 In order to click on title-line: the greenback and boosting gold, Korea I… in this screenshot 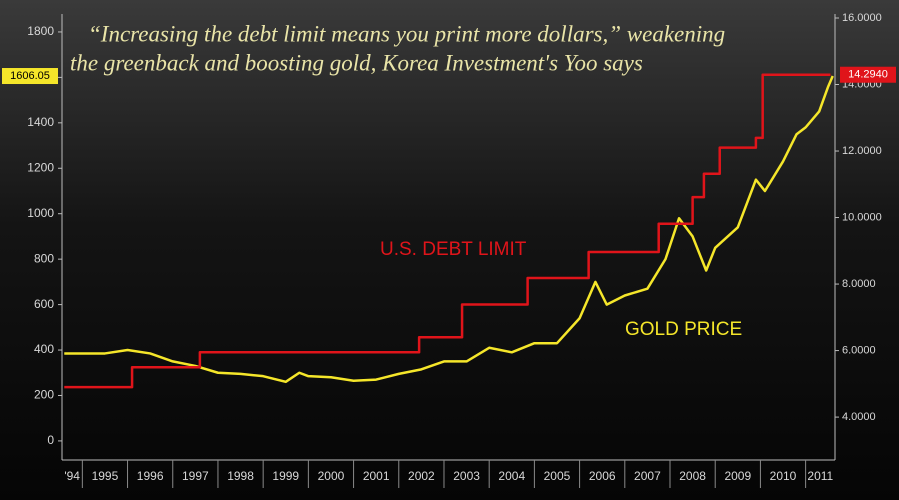, I will do `click(356, 62)`.